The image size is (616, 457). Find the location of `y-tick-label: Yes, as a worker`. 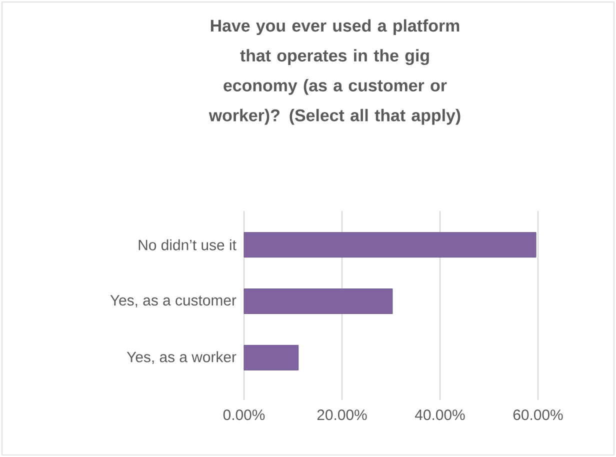

y-tick-label: Yes, as a worker is located at coordinates (181, 357).